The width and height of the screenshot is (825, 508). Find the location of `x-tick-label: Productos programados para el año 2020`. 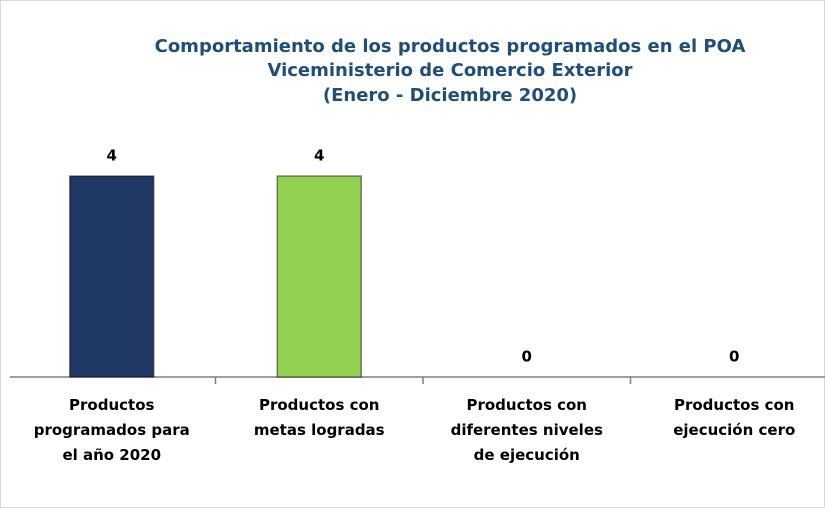

x-tick-label: Productos programados para el año 2020 is located at coordinates (112, 430).